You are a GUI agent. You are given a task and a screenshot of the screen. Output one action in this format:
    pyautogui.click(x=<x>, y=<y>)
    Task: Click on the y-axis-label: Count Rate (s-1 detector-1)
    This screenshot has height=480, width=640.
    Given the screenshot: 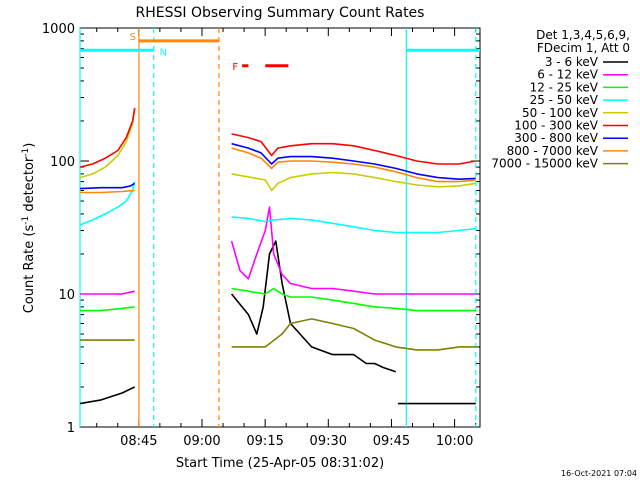 What is the action you would take?
    pyautogui.click(x=29, y=228)
    